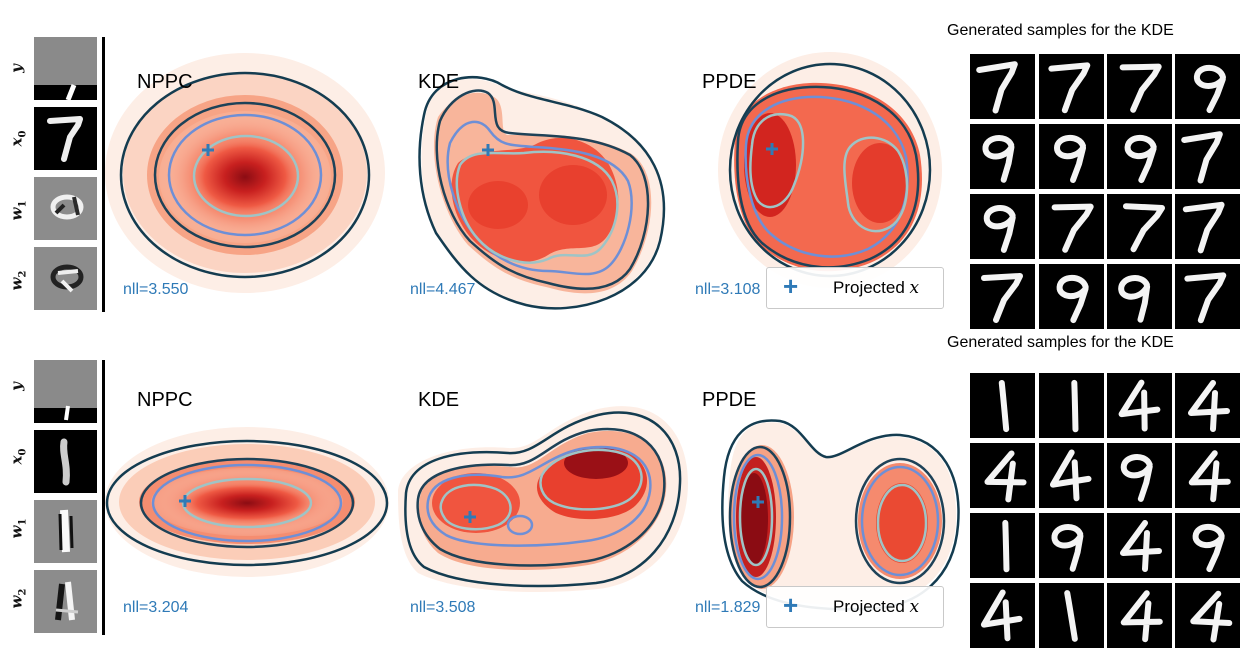  I want to click on panel-nppc: NPPC nll=3.550, so click(250, 175).